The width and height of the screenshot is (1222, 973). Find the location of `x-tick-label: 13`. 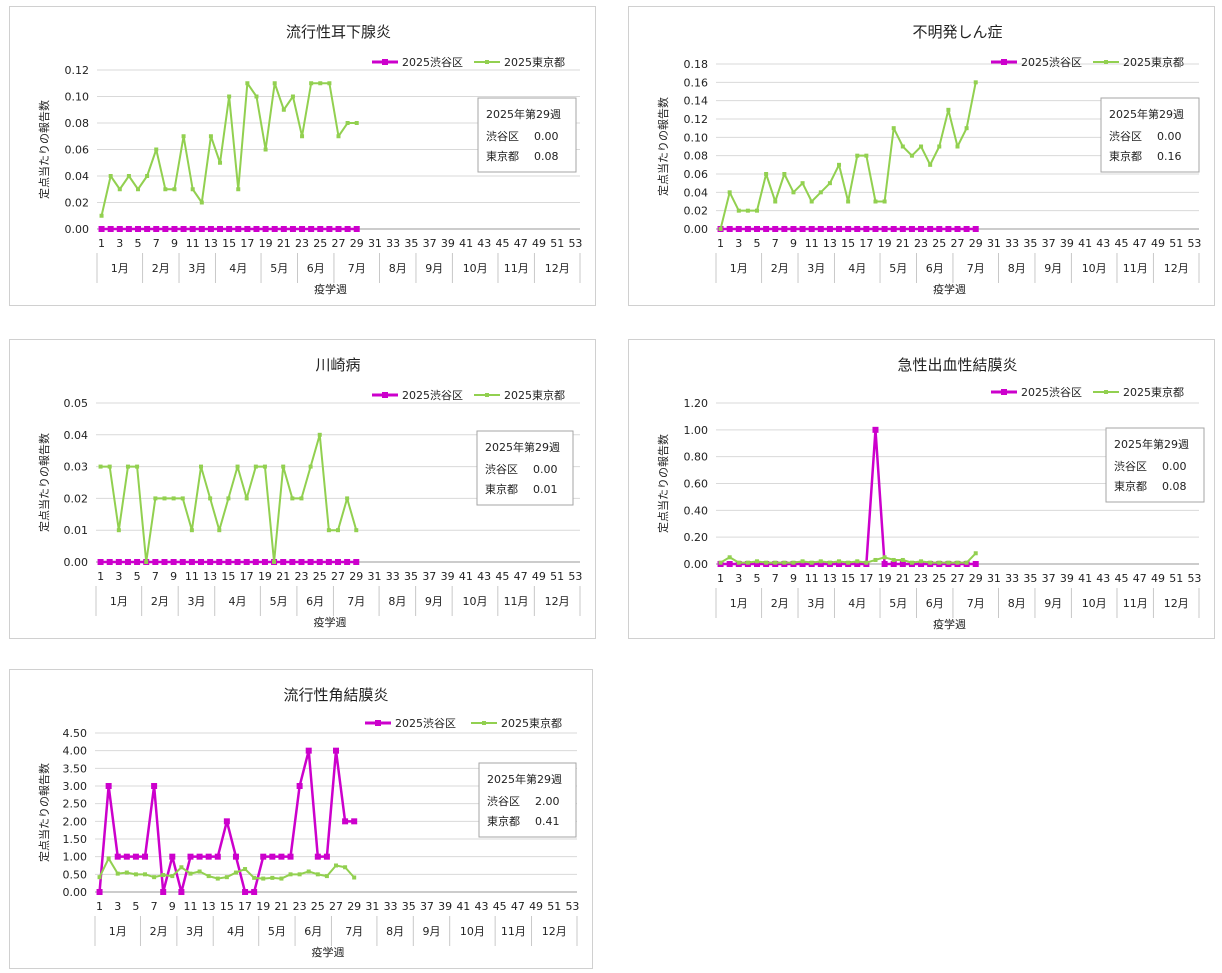

x-tick-label: 13 is located at coordinates (830, 578).